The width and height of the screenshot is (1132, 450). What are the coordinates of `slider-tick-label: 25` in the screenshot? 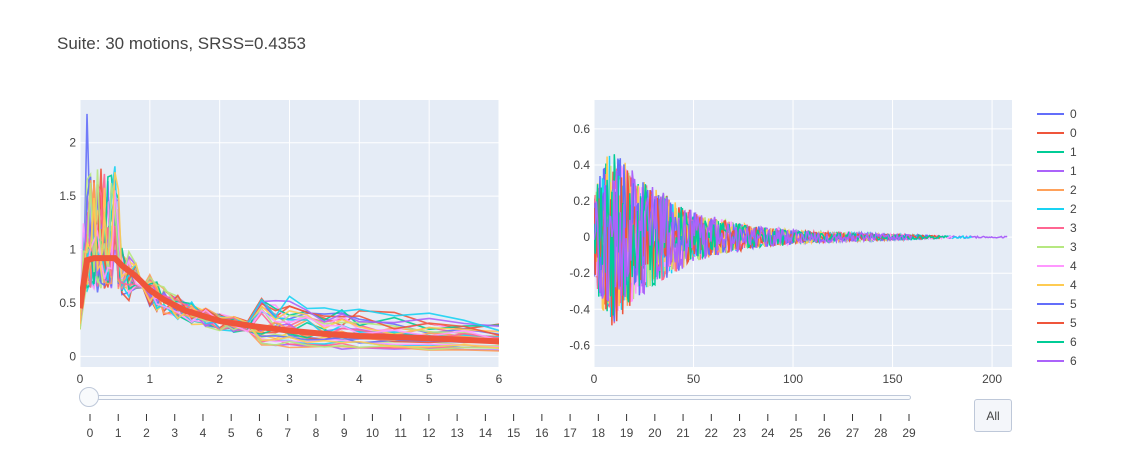 It's located at (796, 433).